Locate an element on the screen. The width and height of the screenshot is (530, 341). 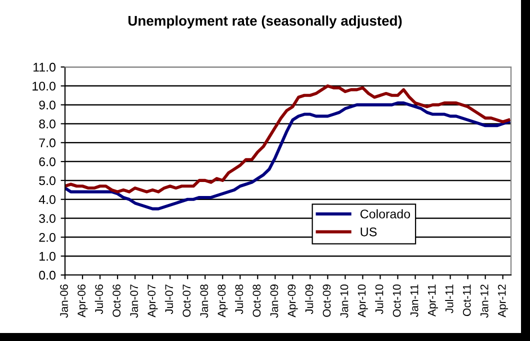
x-tick-label: Oct-09 is located at coordinates (326, 300).